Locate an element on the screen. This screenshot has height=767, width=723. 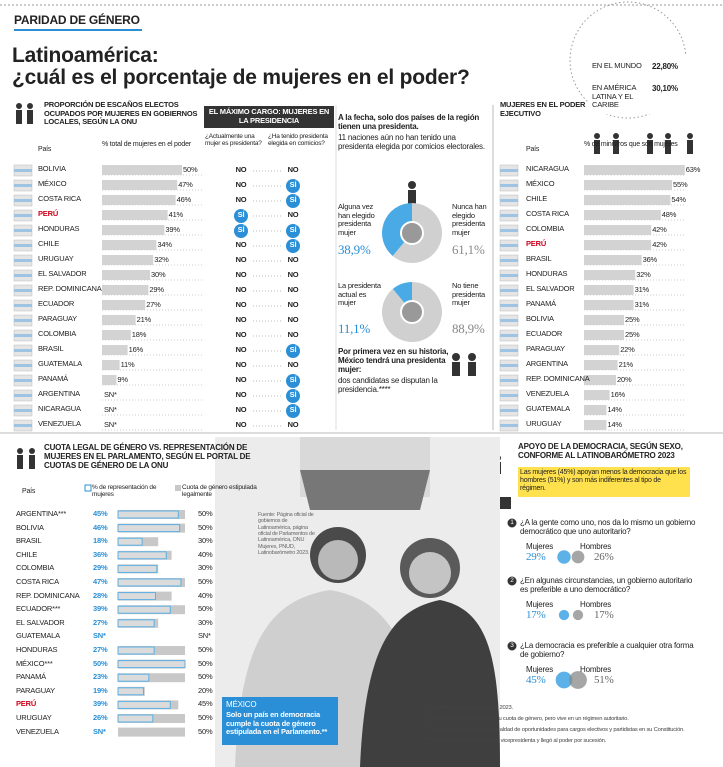
country-name: HONDURAS is located at coordinates (37, 649).